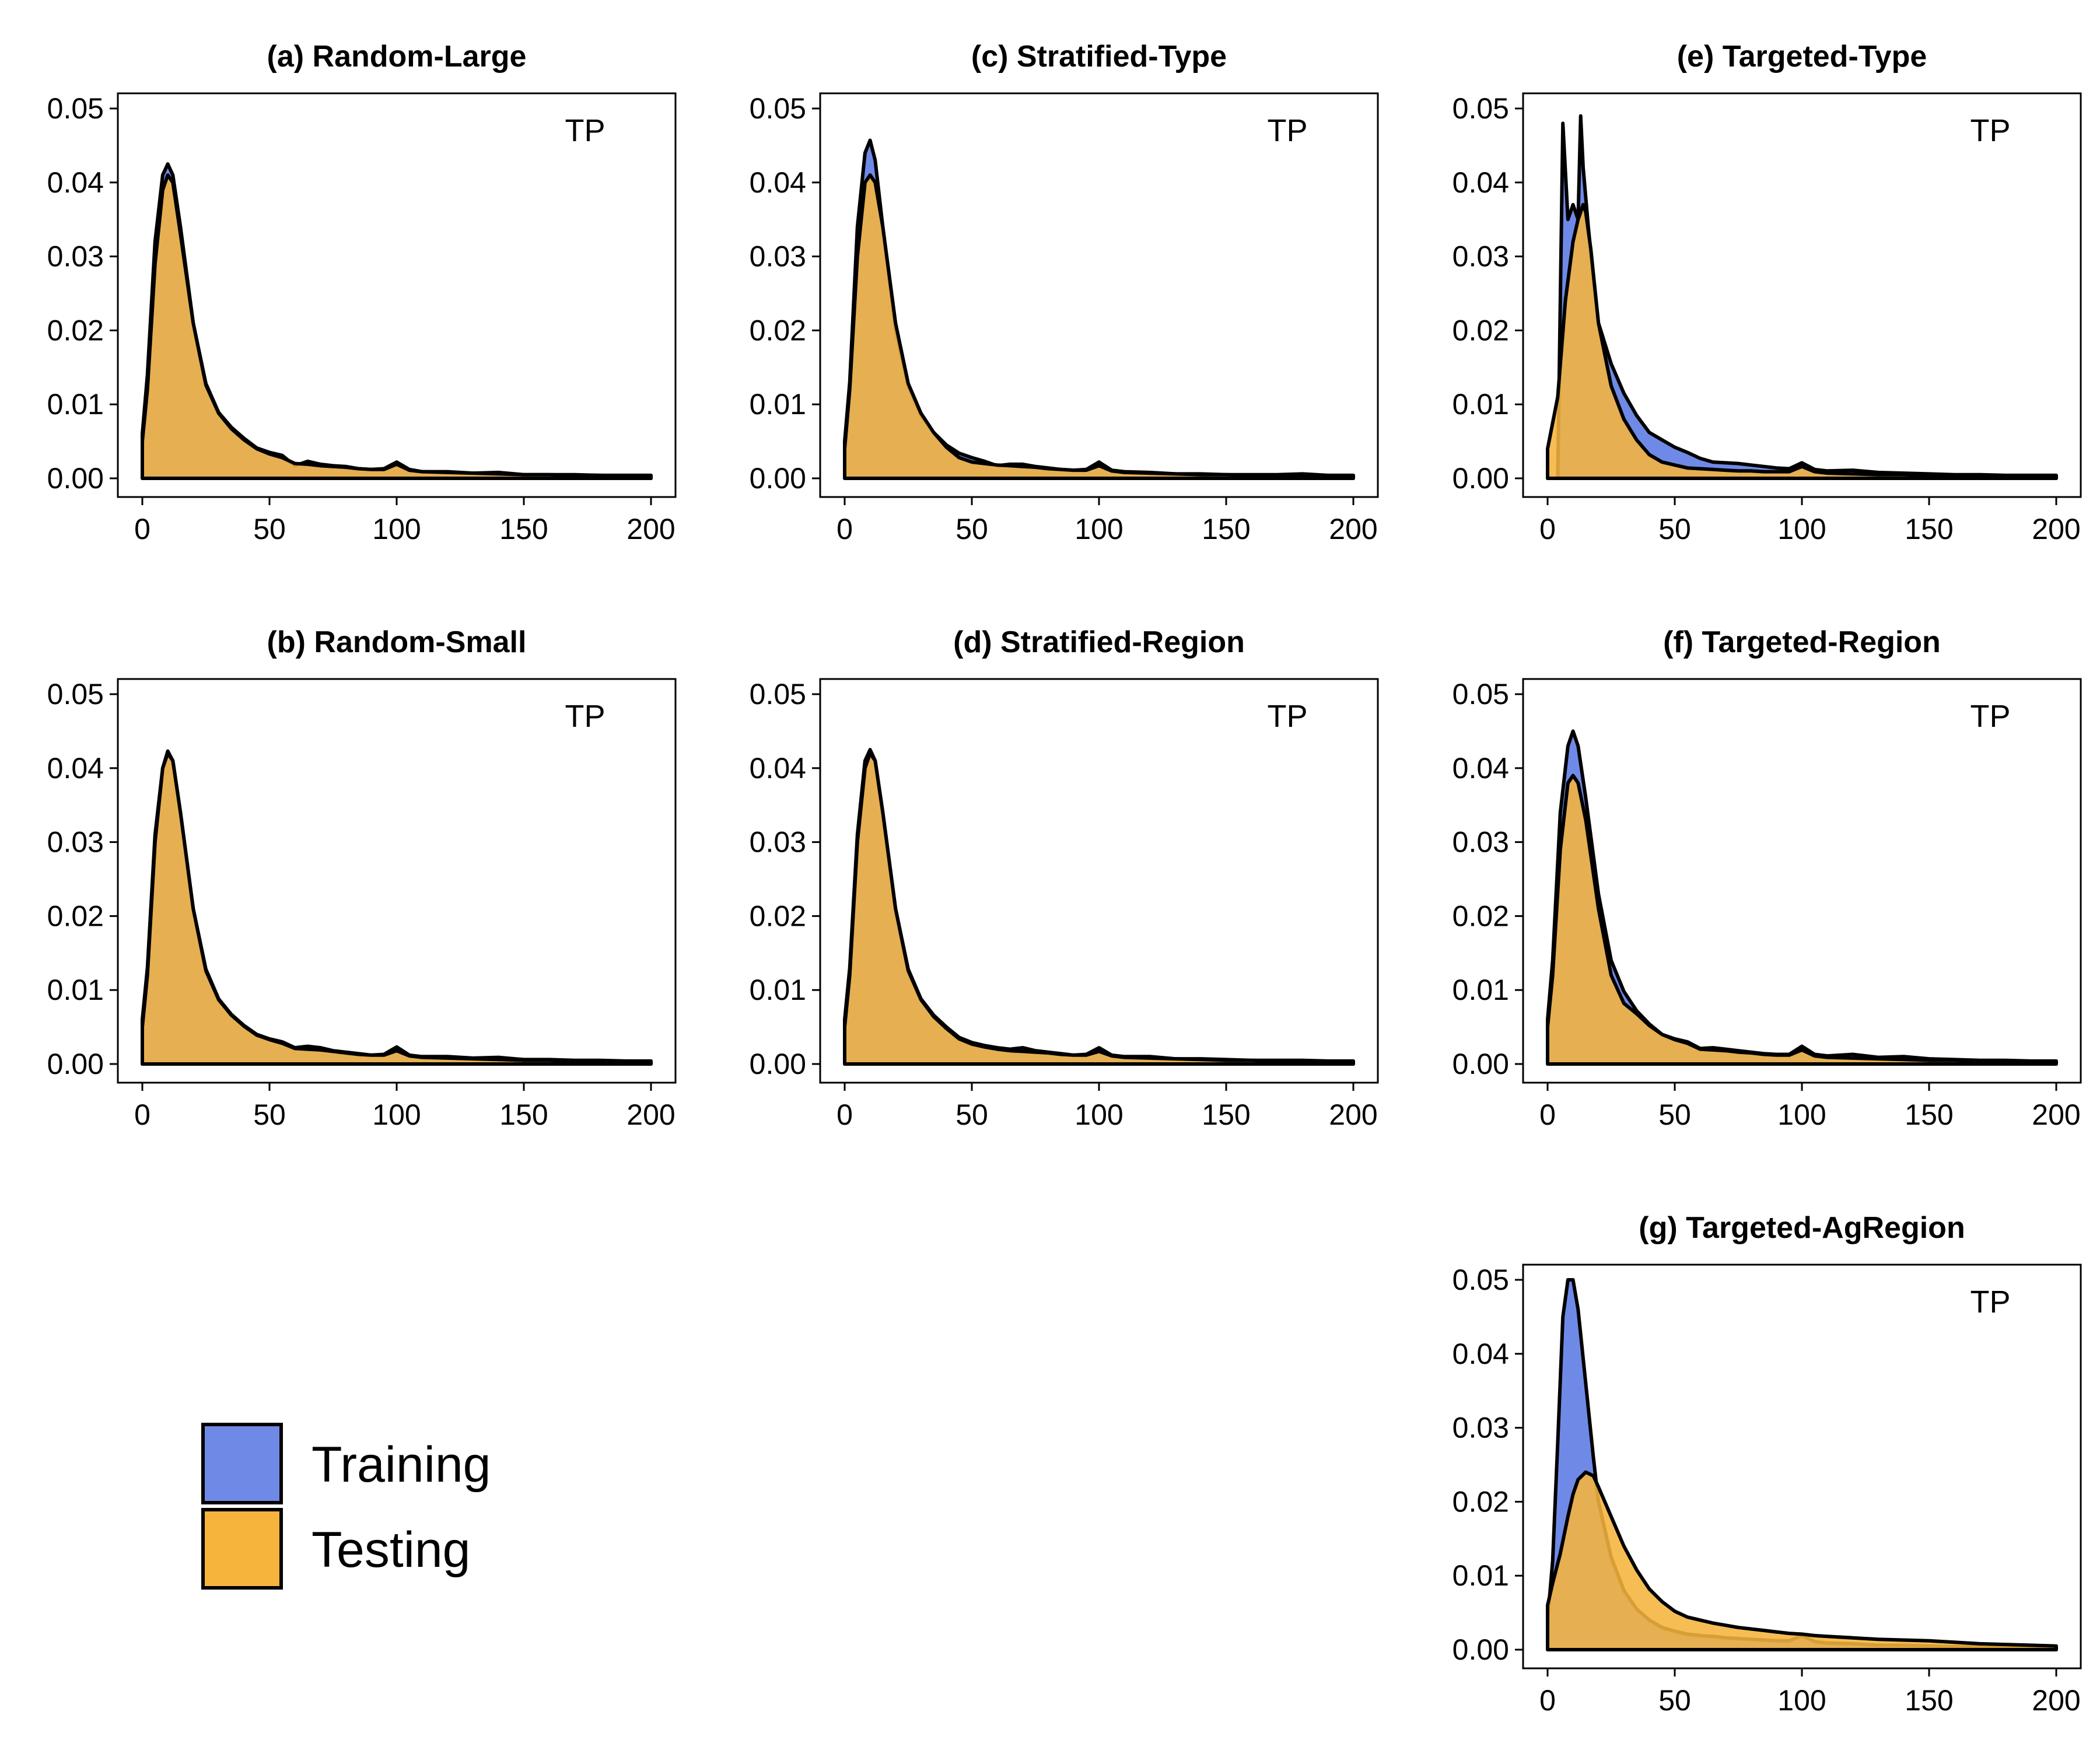 The width and height of the screenshot is (2100, 1750). What do you see at coordinates (1802, 642) in the screenshot?
I see `panel-title: (f) Targeted-Region` at bounding box center [1802, 642].